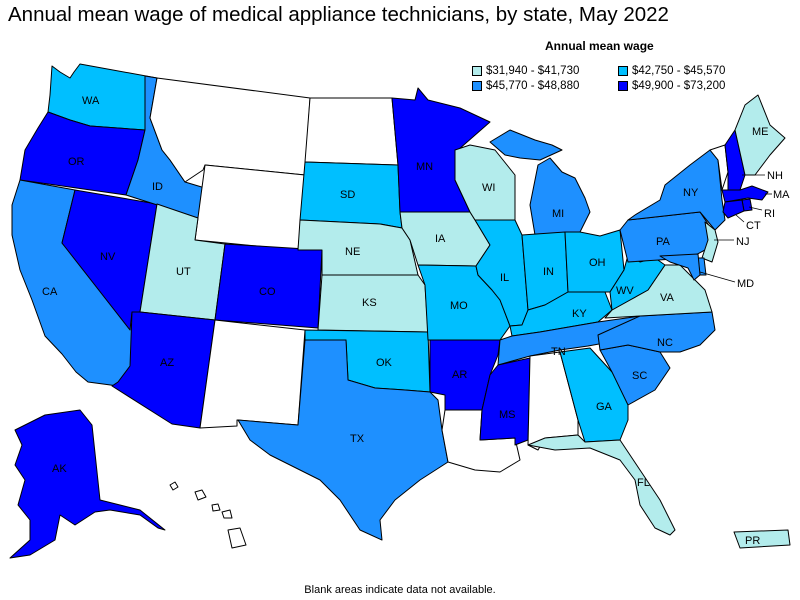 This screenshot has height=600, width=800. I want to click on label-sd: SD, so click(347, 195).